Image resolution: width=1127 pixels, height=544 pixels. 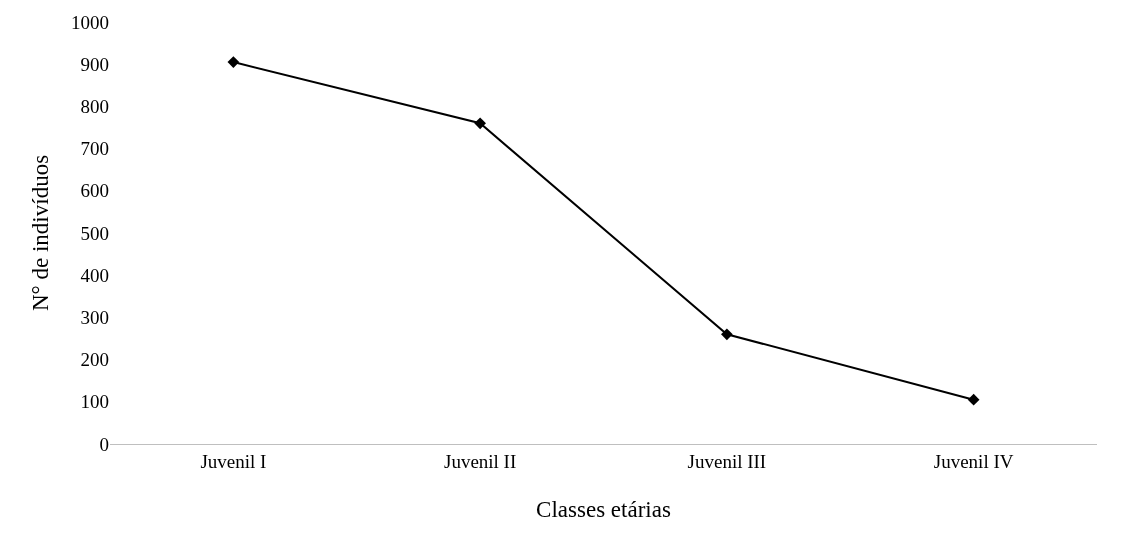 I want to click on y-tick-label: 500, so click(x=94, y=233).